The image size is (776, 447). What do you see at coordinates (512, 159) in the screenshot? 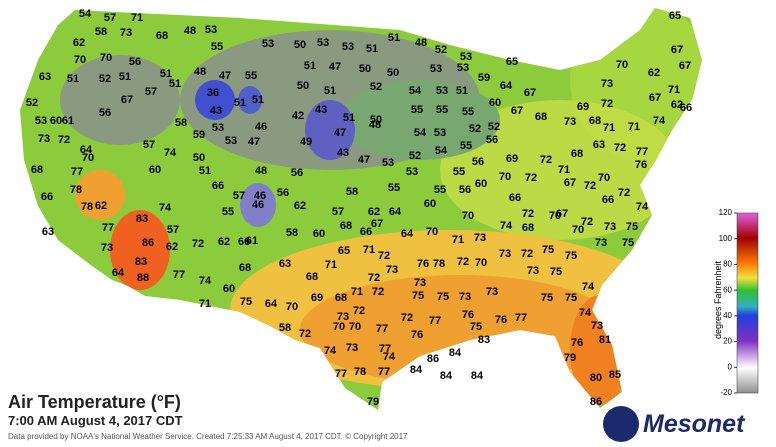
I see `station-temp: 69` at bounding box center [512, 159].